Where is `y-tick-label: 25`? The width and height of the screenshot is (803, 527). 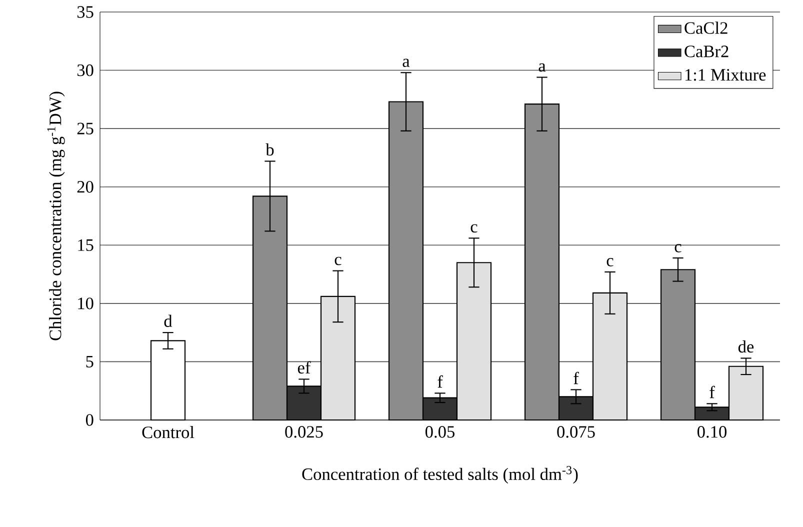 y-tick-label: 25 is located at coordinates (85, 128).